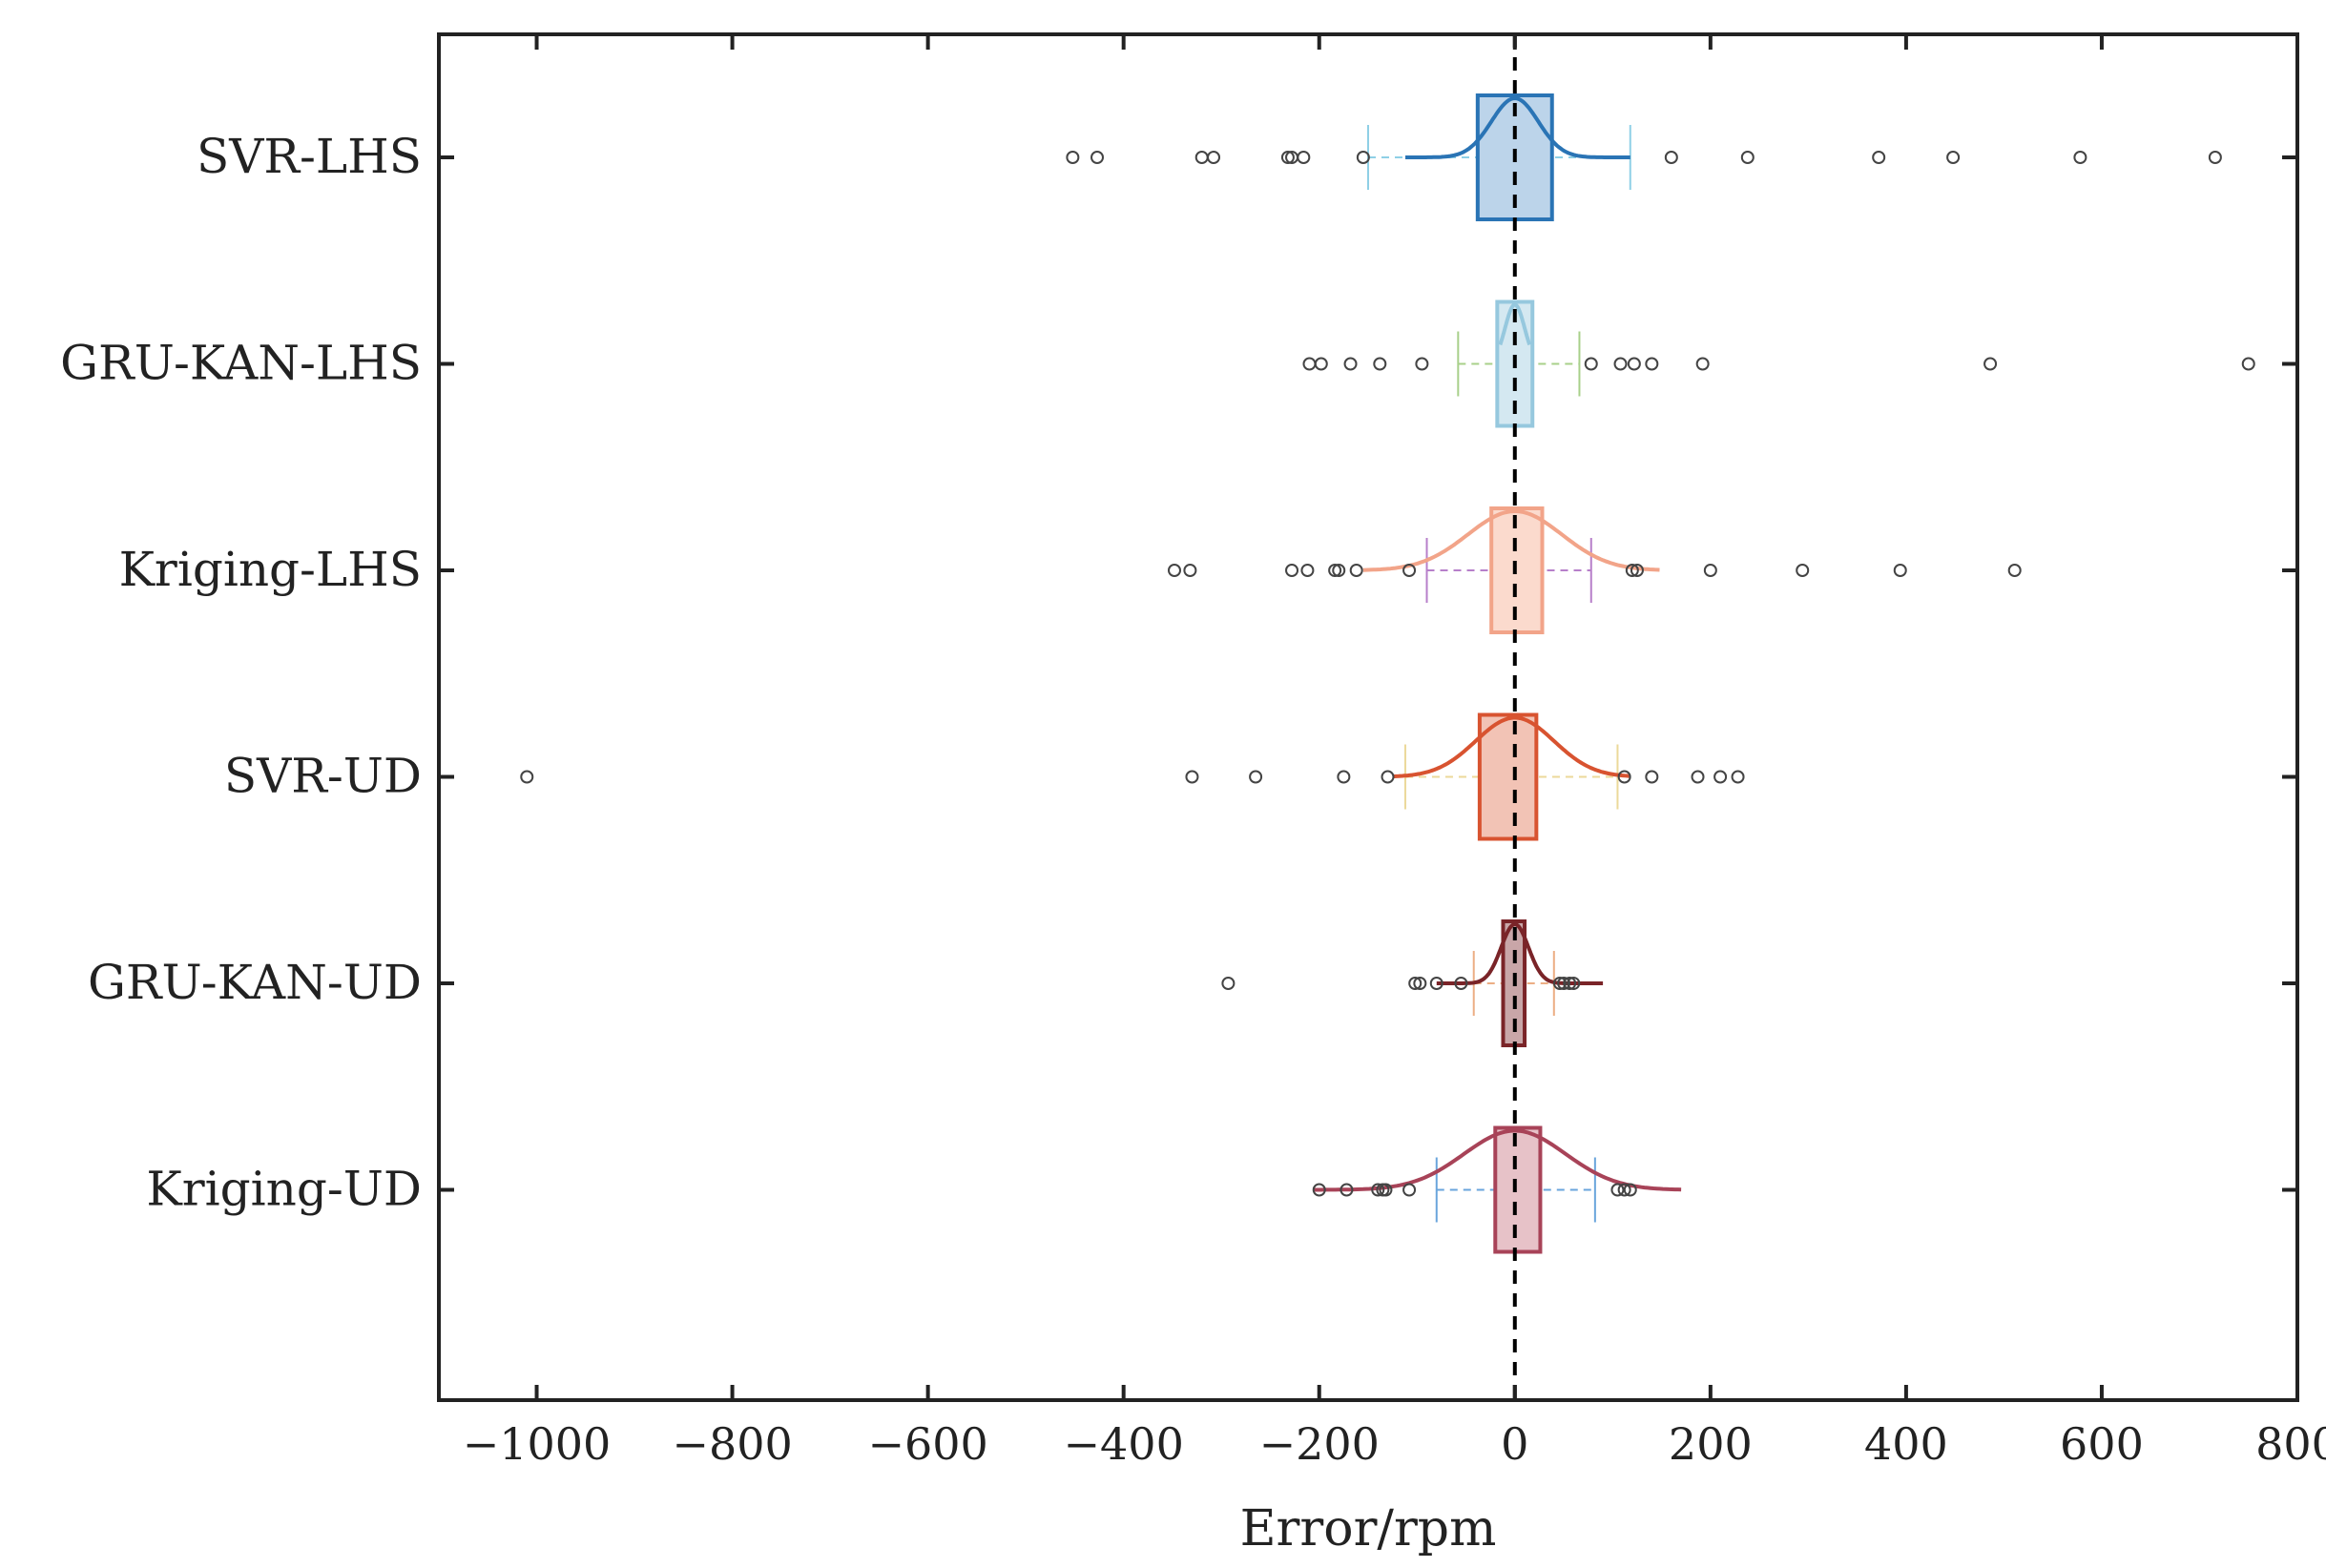  Describe the element at coordinates (1644, 157) in the screenshot. I see `series-svr-lhs` at that location.